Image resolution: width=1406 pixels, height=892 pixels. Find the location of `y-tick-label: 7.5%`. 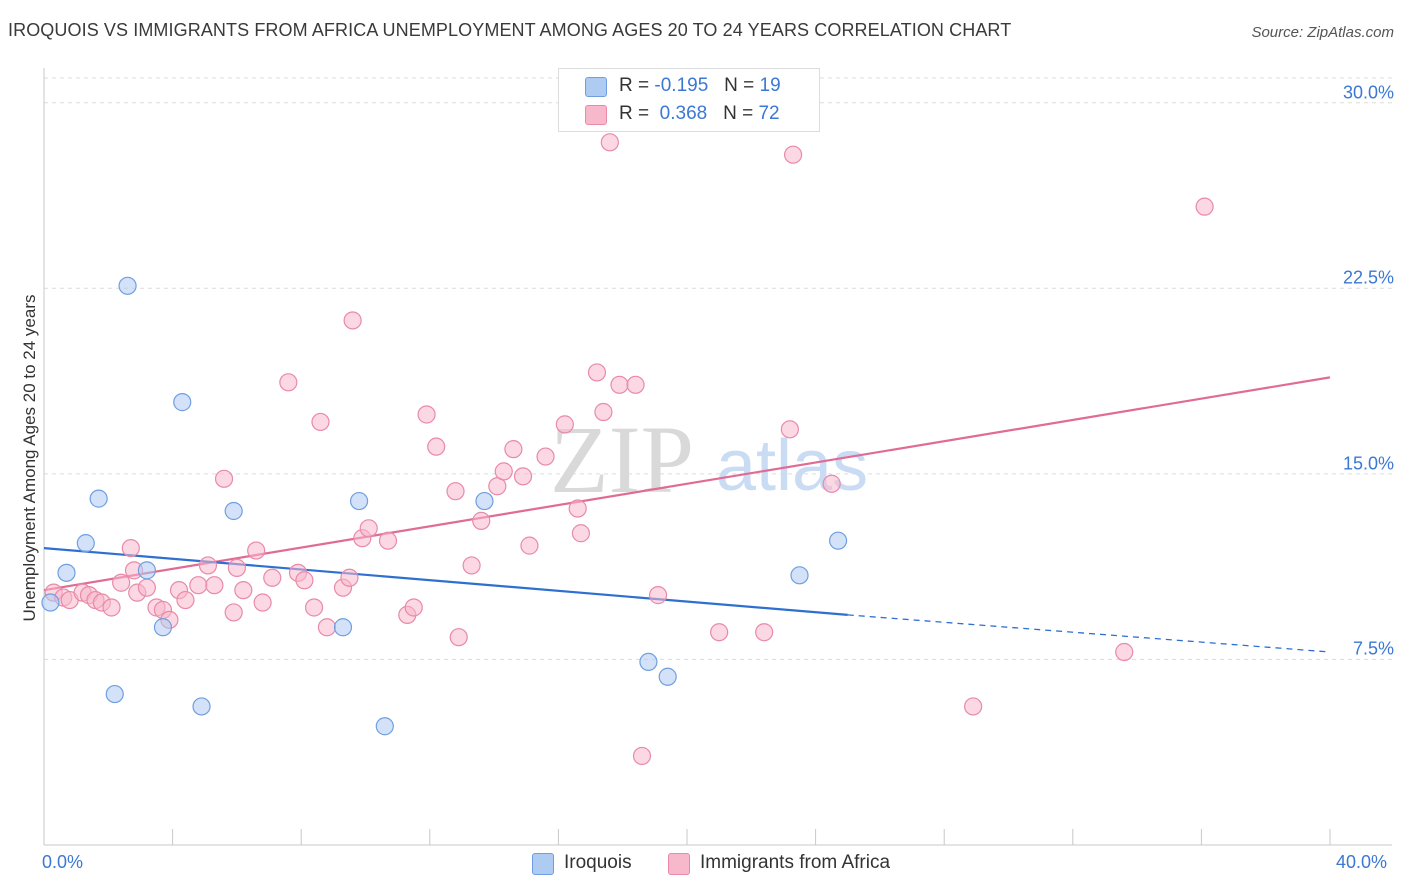

y-tick-label: 7.5% is located at coordinates (1373, 648).